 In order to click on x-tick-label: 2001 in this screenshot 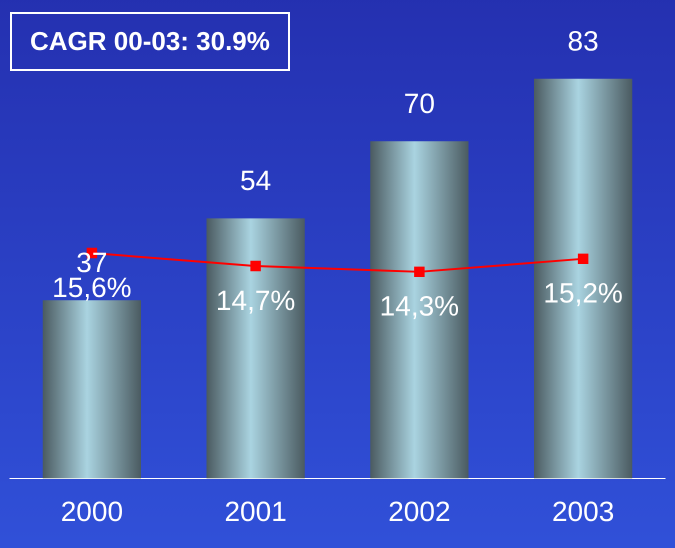, I will do `click(255, 511)`.